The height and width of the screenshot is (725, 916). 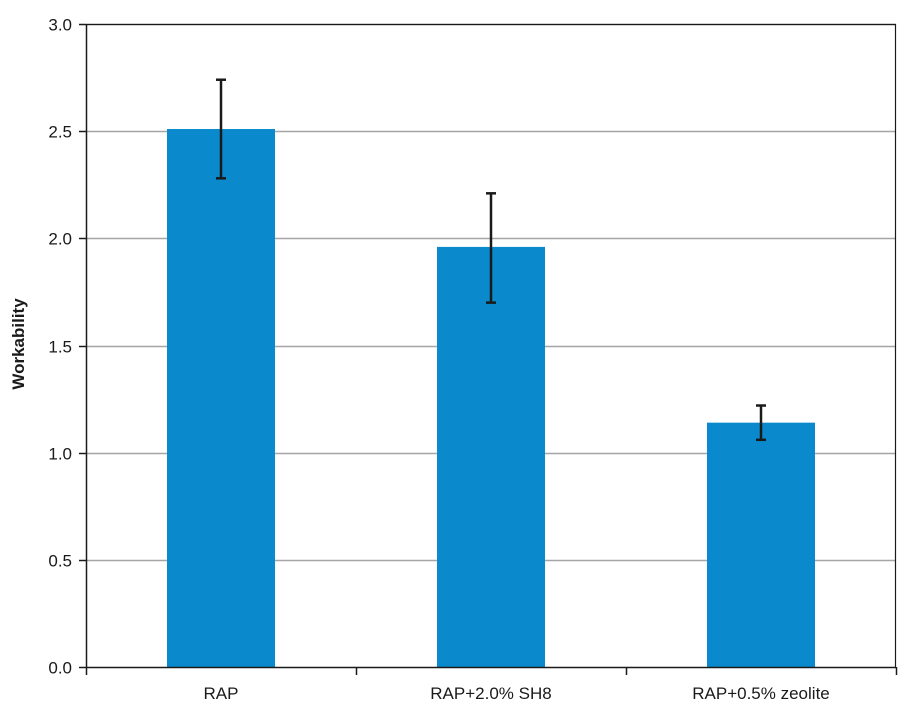 I want to click on x-tick-label: RAP, so click(x=221, y=693).